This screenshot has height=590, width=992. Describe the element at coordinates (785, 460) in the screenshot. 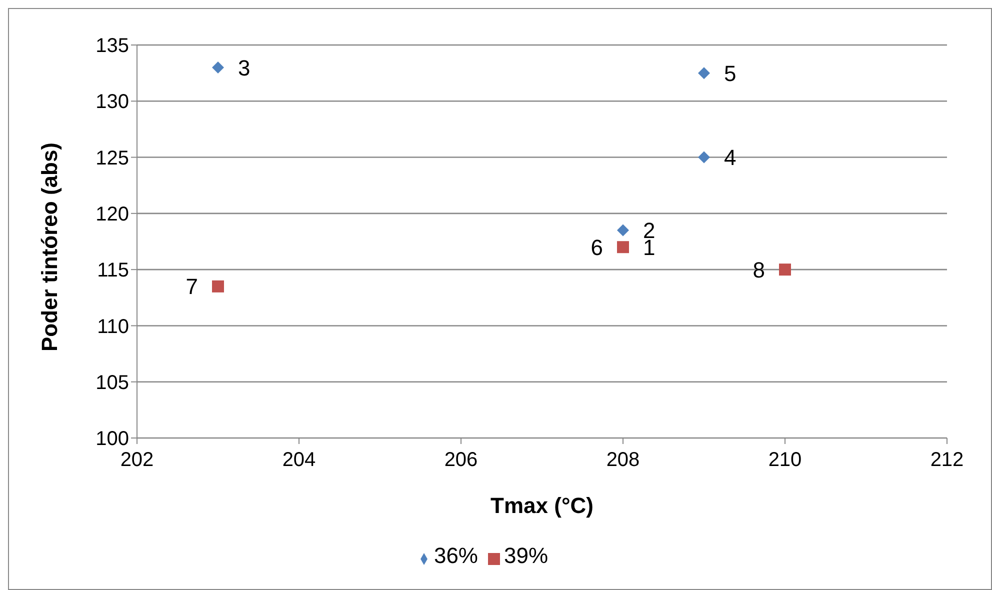

I see `x-tick-label: 210` at that location.